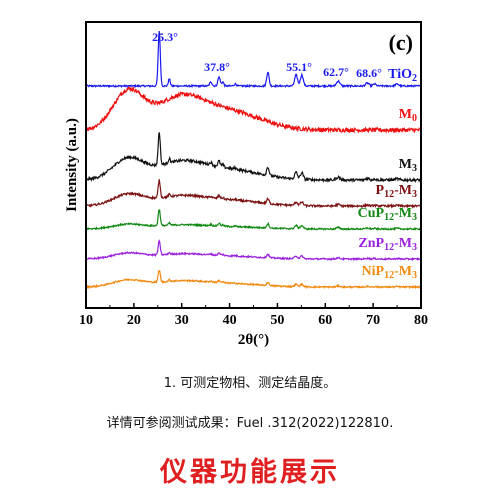 The width and height of the screenshot is (500, 500). Describe the element at coordinates (230, 320) in the screenshot. I see `x-tick-label-40: 40` at that location.